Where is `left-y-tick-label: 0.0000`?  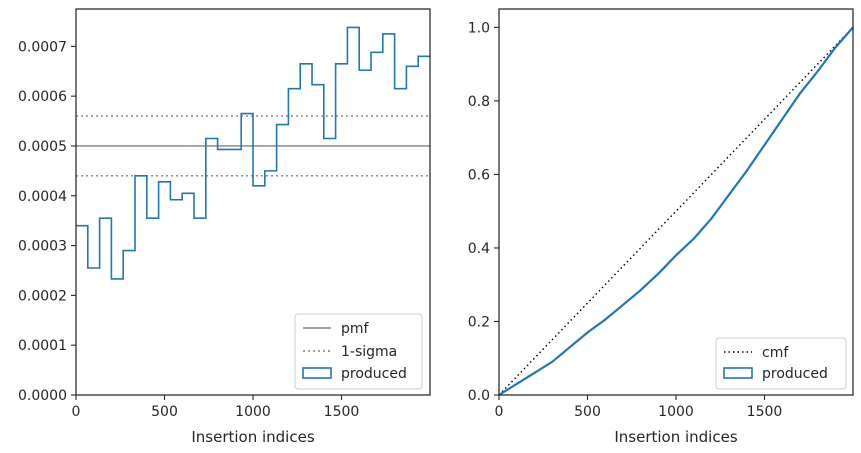
left-y-tick-label: 0.0000 is located at coordinates (42, 396).